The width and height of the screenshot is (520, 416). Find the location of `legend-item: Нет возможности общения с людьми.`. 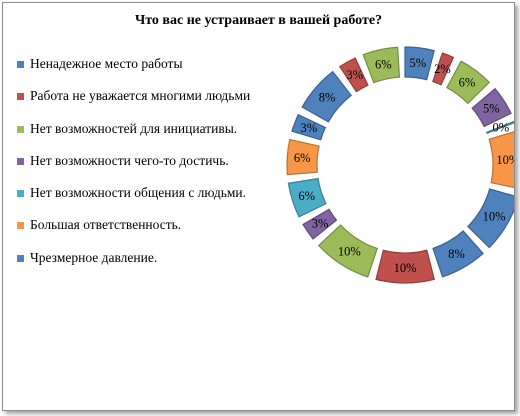

legend-item: Нет возможности общения с людьми. is located at coordinates (133, 201).